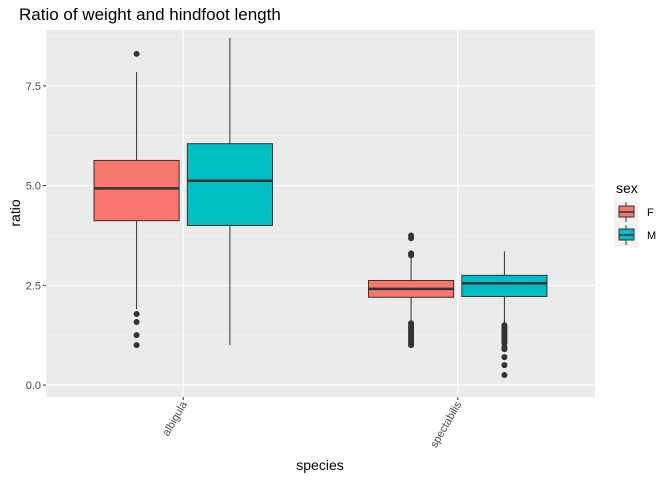 The width and height of the screenshot is (672, 480). I want to click on legend-label: M, so click(651, 236).